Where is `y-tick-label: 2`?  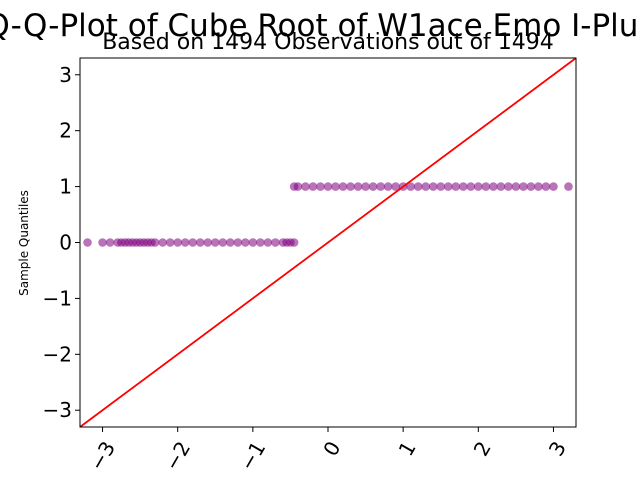
y-tick-label: 2 is located at coordinates (65, 131).